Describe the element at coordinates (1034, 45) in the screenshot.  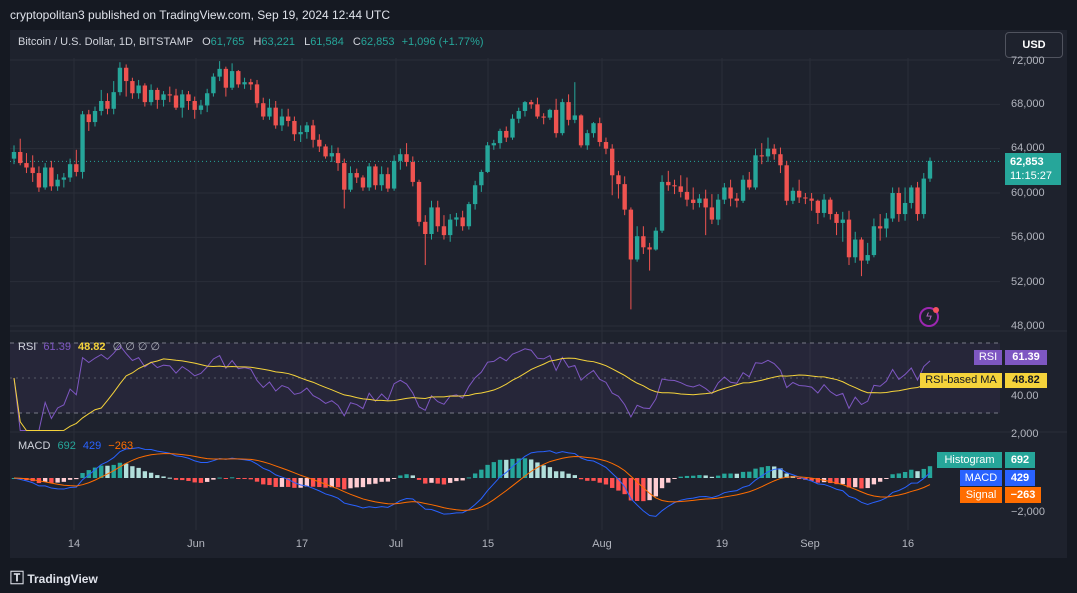
I see `currency-button: USD` at that location.